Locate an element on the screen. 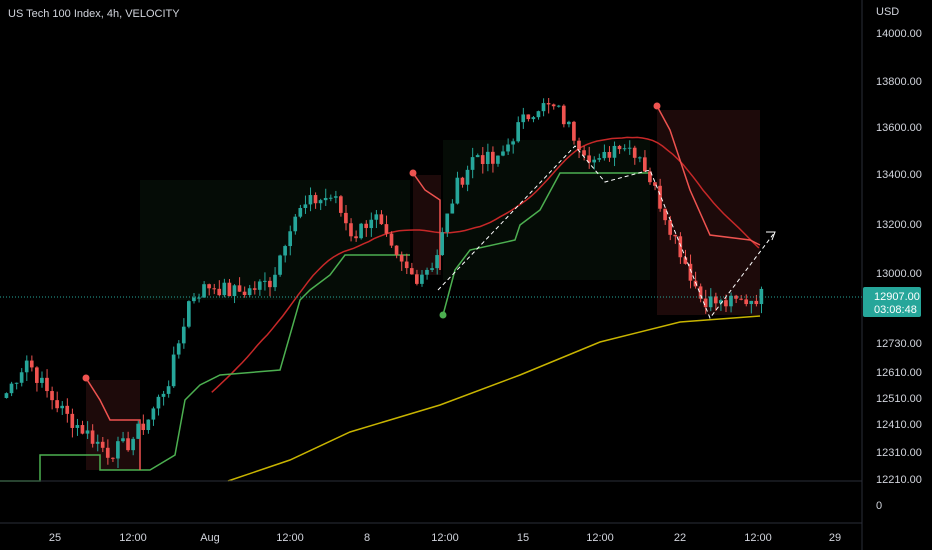 Image resolution: width=932 pixels, height=550 pixels. zigzag-pattern-line is located at coordinates (606, 232).